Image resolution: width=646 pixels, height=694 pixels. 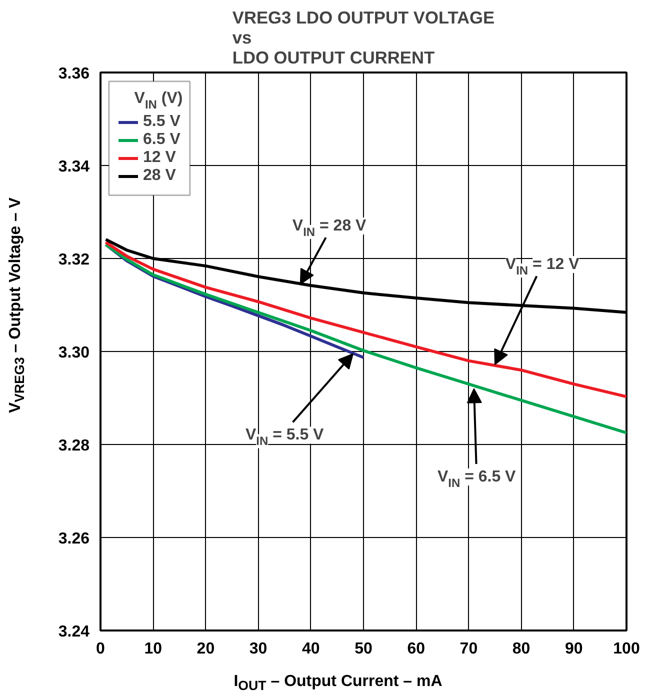 I want to click on x-tick-label: 10, so click(x=153, y=649).